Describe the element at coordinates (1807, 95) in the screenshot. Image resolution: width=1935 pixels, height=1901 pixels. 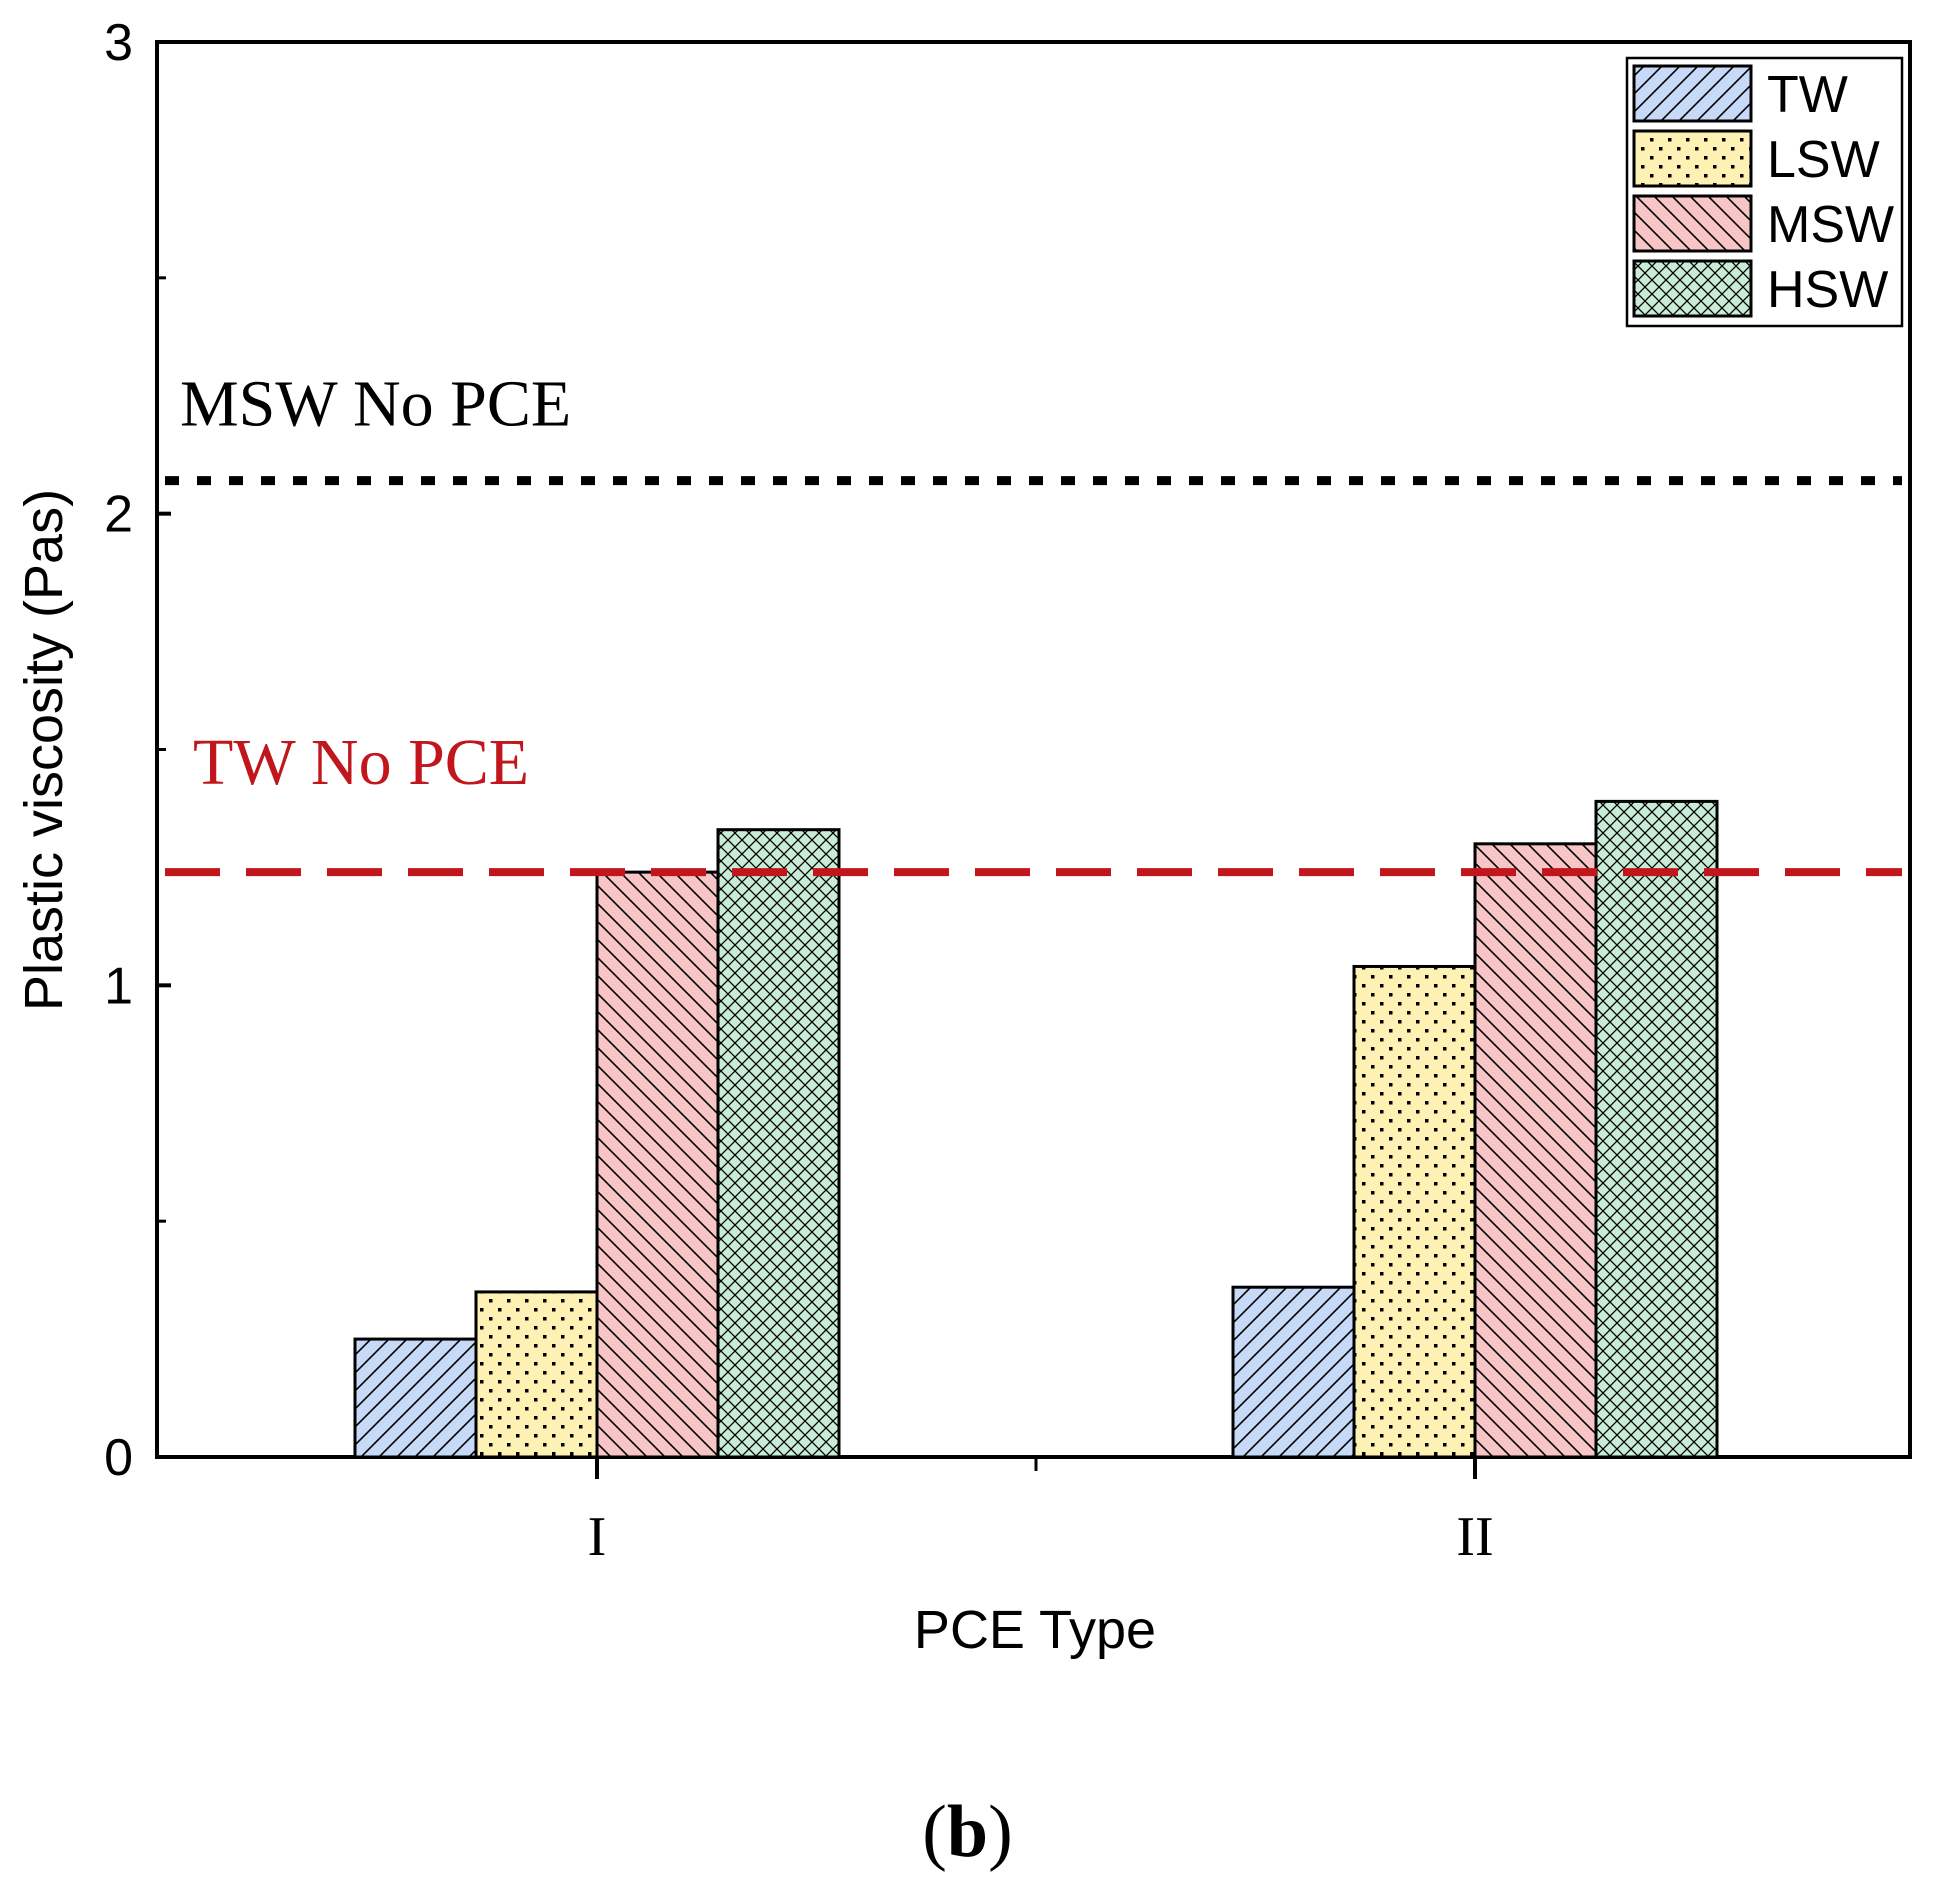
I see `legend-label: TW` at that location.